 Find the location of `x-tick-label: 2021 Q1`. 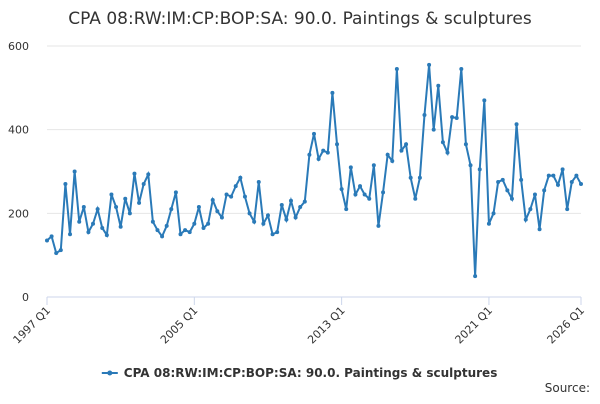

x-tick-label: 2021 Q1 is located at coordinates (474, 325).